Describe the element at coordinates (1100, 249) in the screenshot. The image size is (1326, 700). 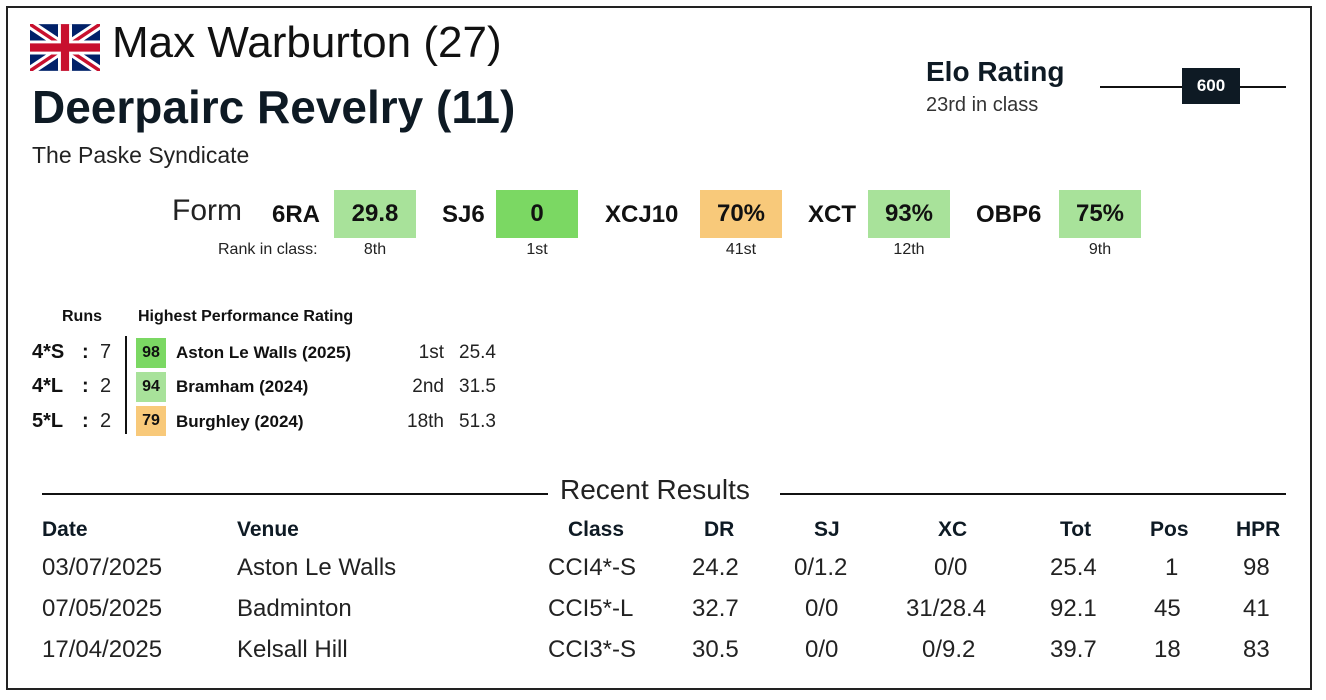
I see `form-rank-obp6: 9th` at that location.